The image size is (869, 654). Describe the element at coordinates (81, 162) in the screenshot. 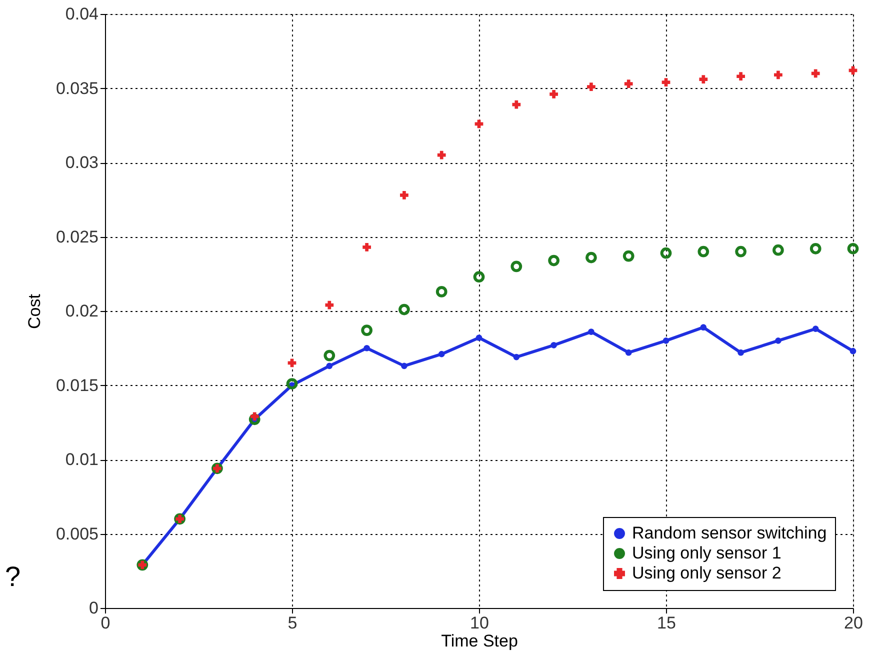

I see `y-tick-label: 0.03` at that location.